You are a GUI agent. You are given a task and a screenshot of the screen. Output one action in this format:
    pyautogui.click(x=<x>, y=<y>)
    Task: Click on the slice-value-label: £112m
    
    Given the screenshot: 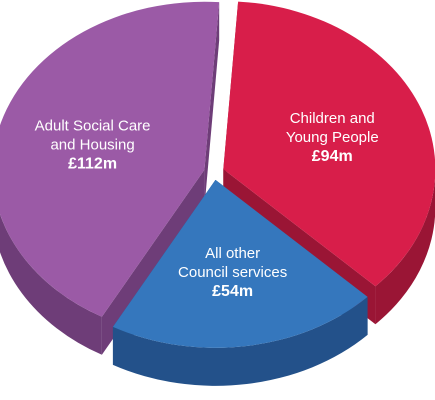 What is the action you would take?
    pyautogui.click(x=92, y=164)
    